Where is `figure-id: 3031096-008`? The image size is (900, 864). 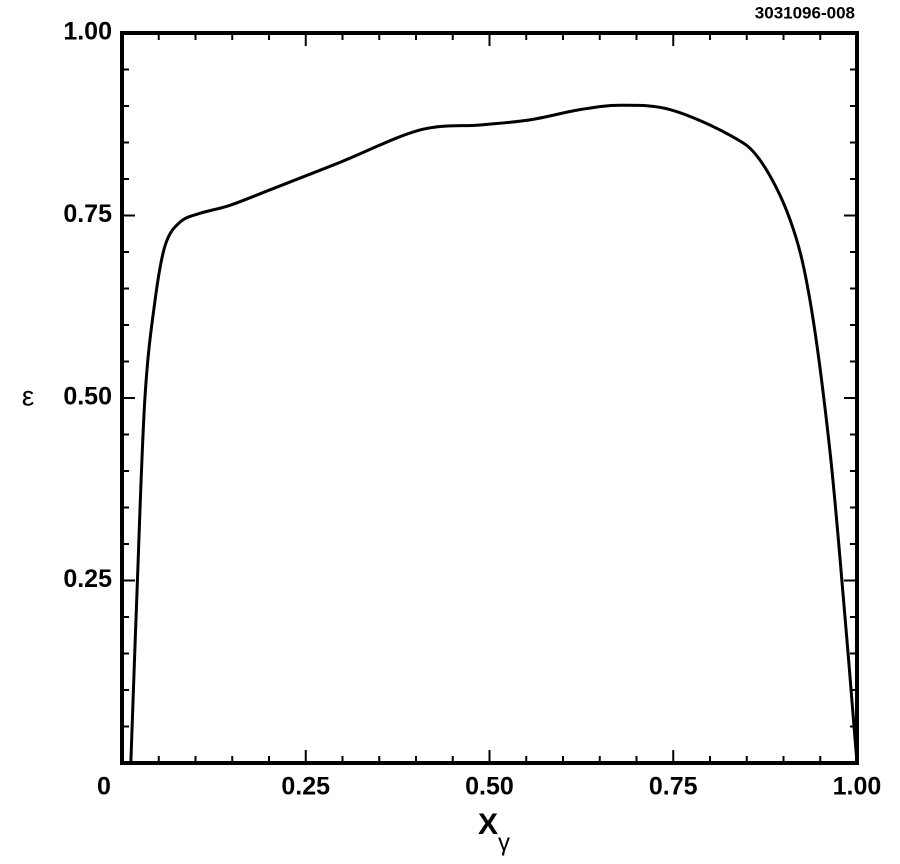 figure-id: 3031096-008 is located at coordinates (805, 12).